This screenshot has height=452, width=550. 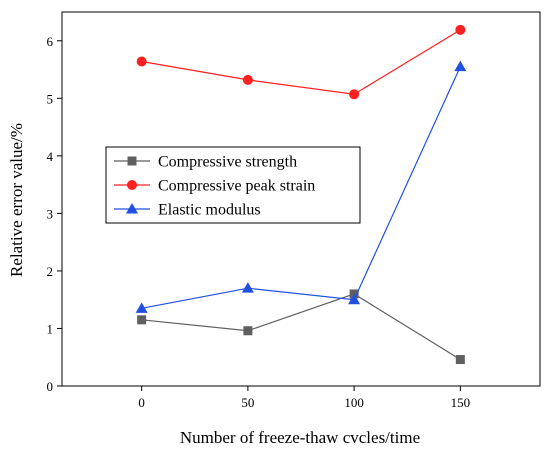 What do you see at coordinates (227, 162) in the screenshot?
I see `legend-label: Compressive strength` at bounding box center [227, 162].